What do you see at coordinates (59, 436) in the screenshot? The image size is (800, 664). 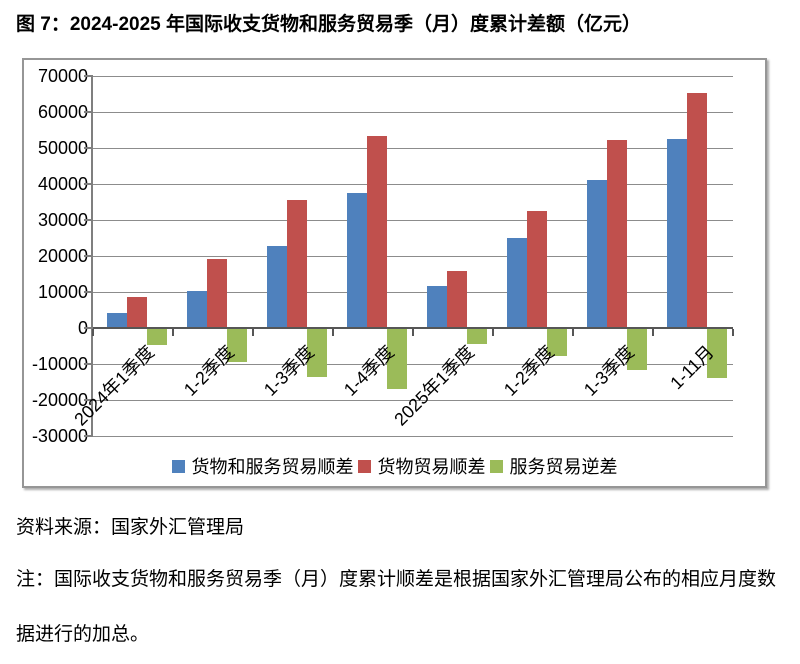 I see `y-axis-label: -30000` at bounding box center [59, 436].